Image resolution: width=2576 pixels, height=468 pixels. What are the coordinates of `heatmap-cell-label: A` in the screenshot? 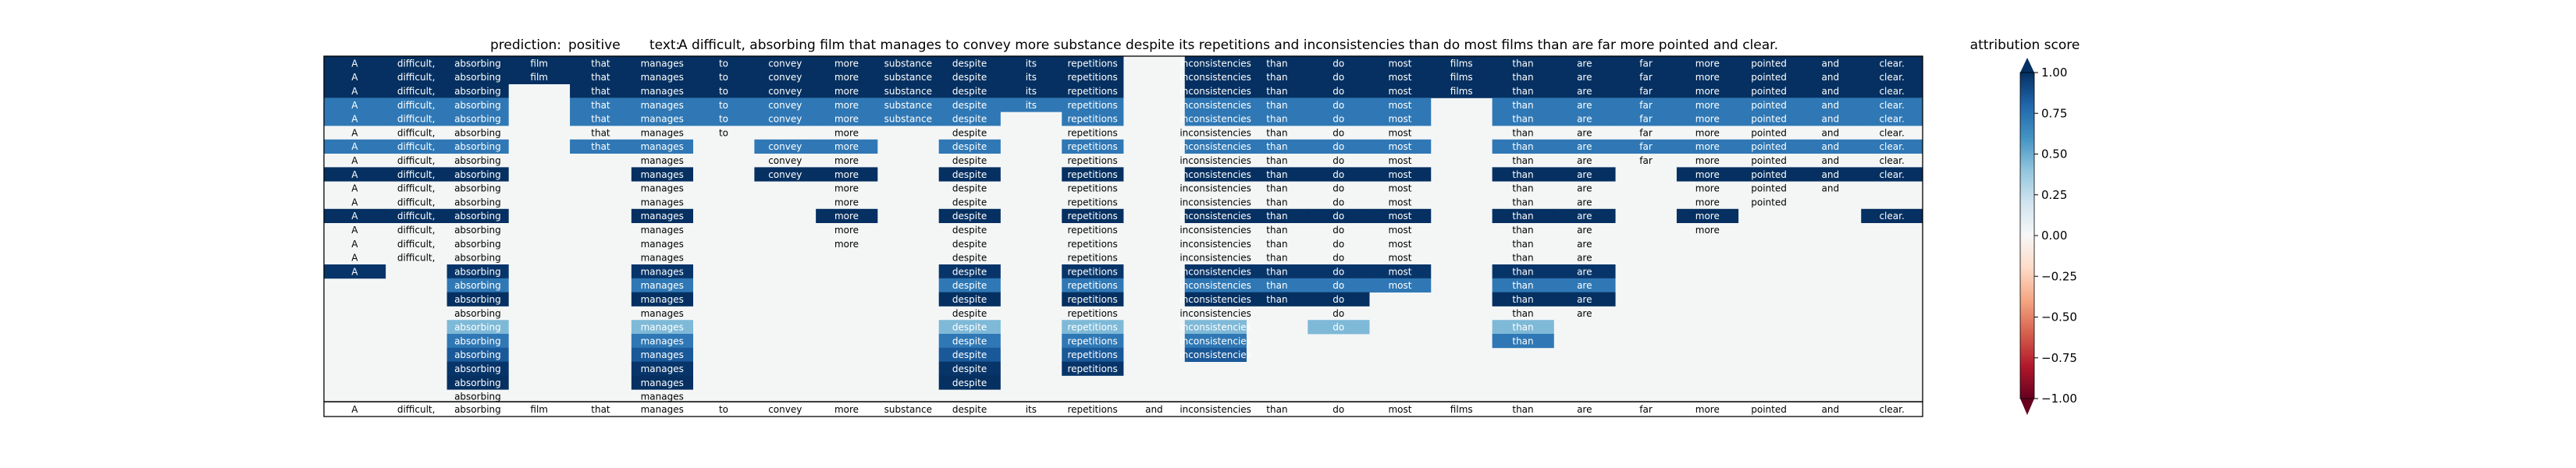 It's located at (354, 217).